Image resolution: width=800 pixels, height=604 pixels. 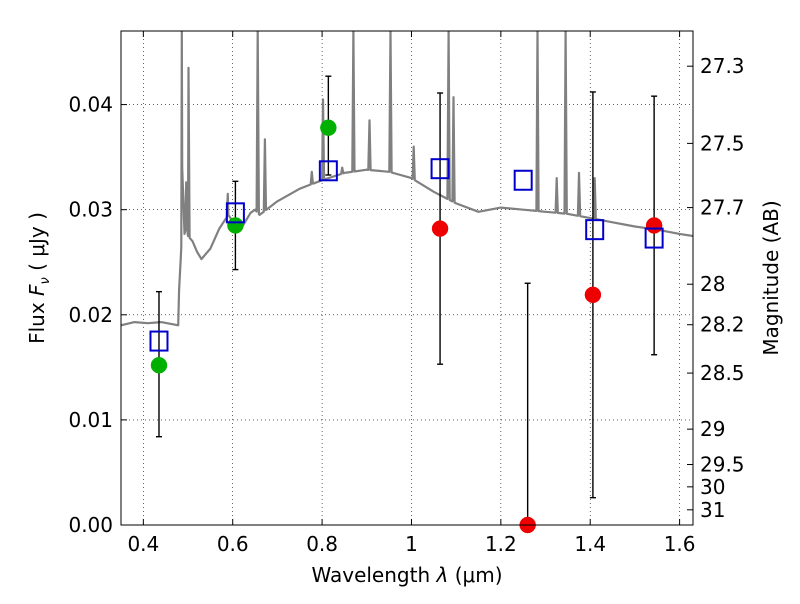 I want to click on right-tick-label: 28, so click(x=712, y=284).